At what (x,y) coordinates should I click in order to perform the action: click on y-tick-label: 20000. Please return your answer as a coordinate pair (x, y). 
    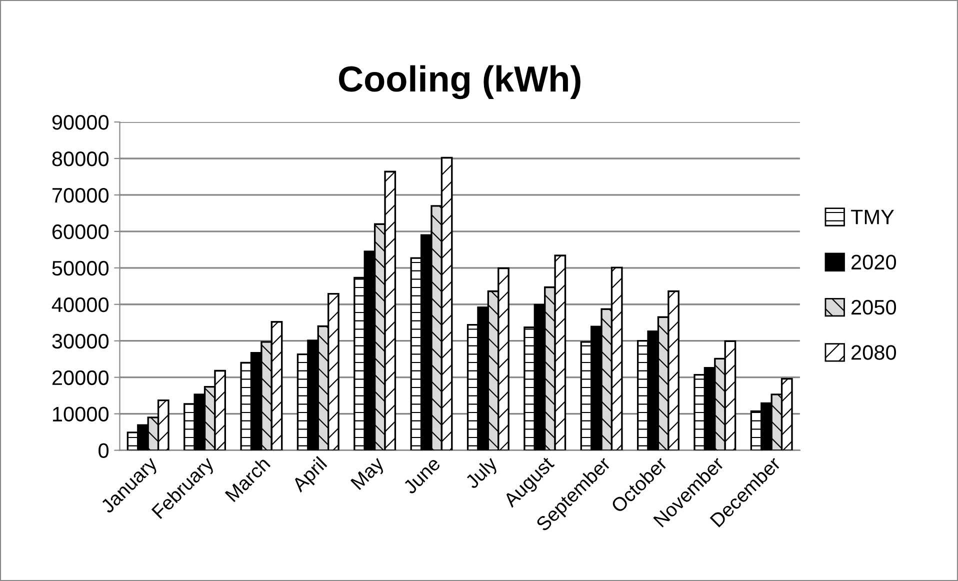
    Looking at the image, I should click on (80, 378).